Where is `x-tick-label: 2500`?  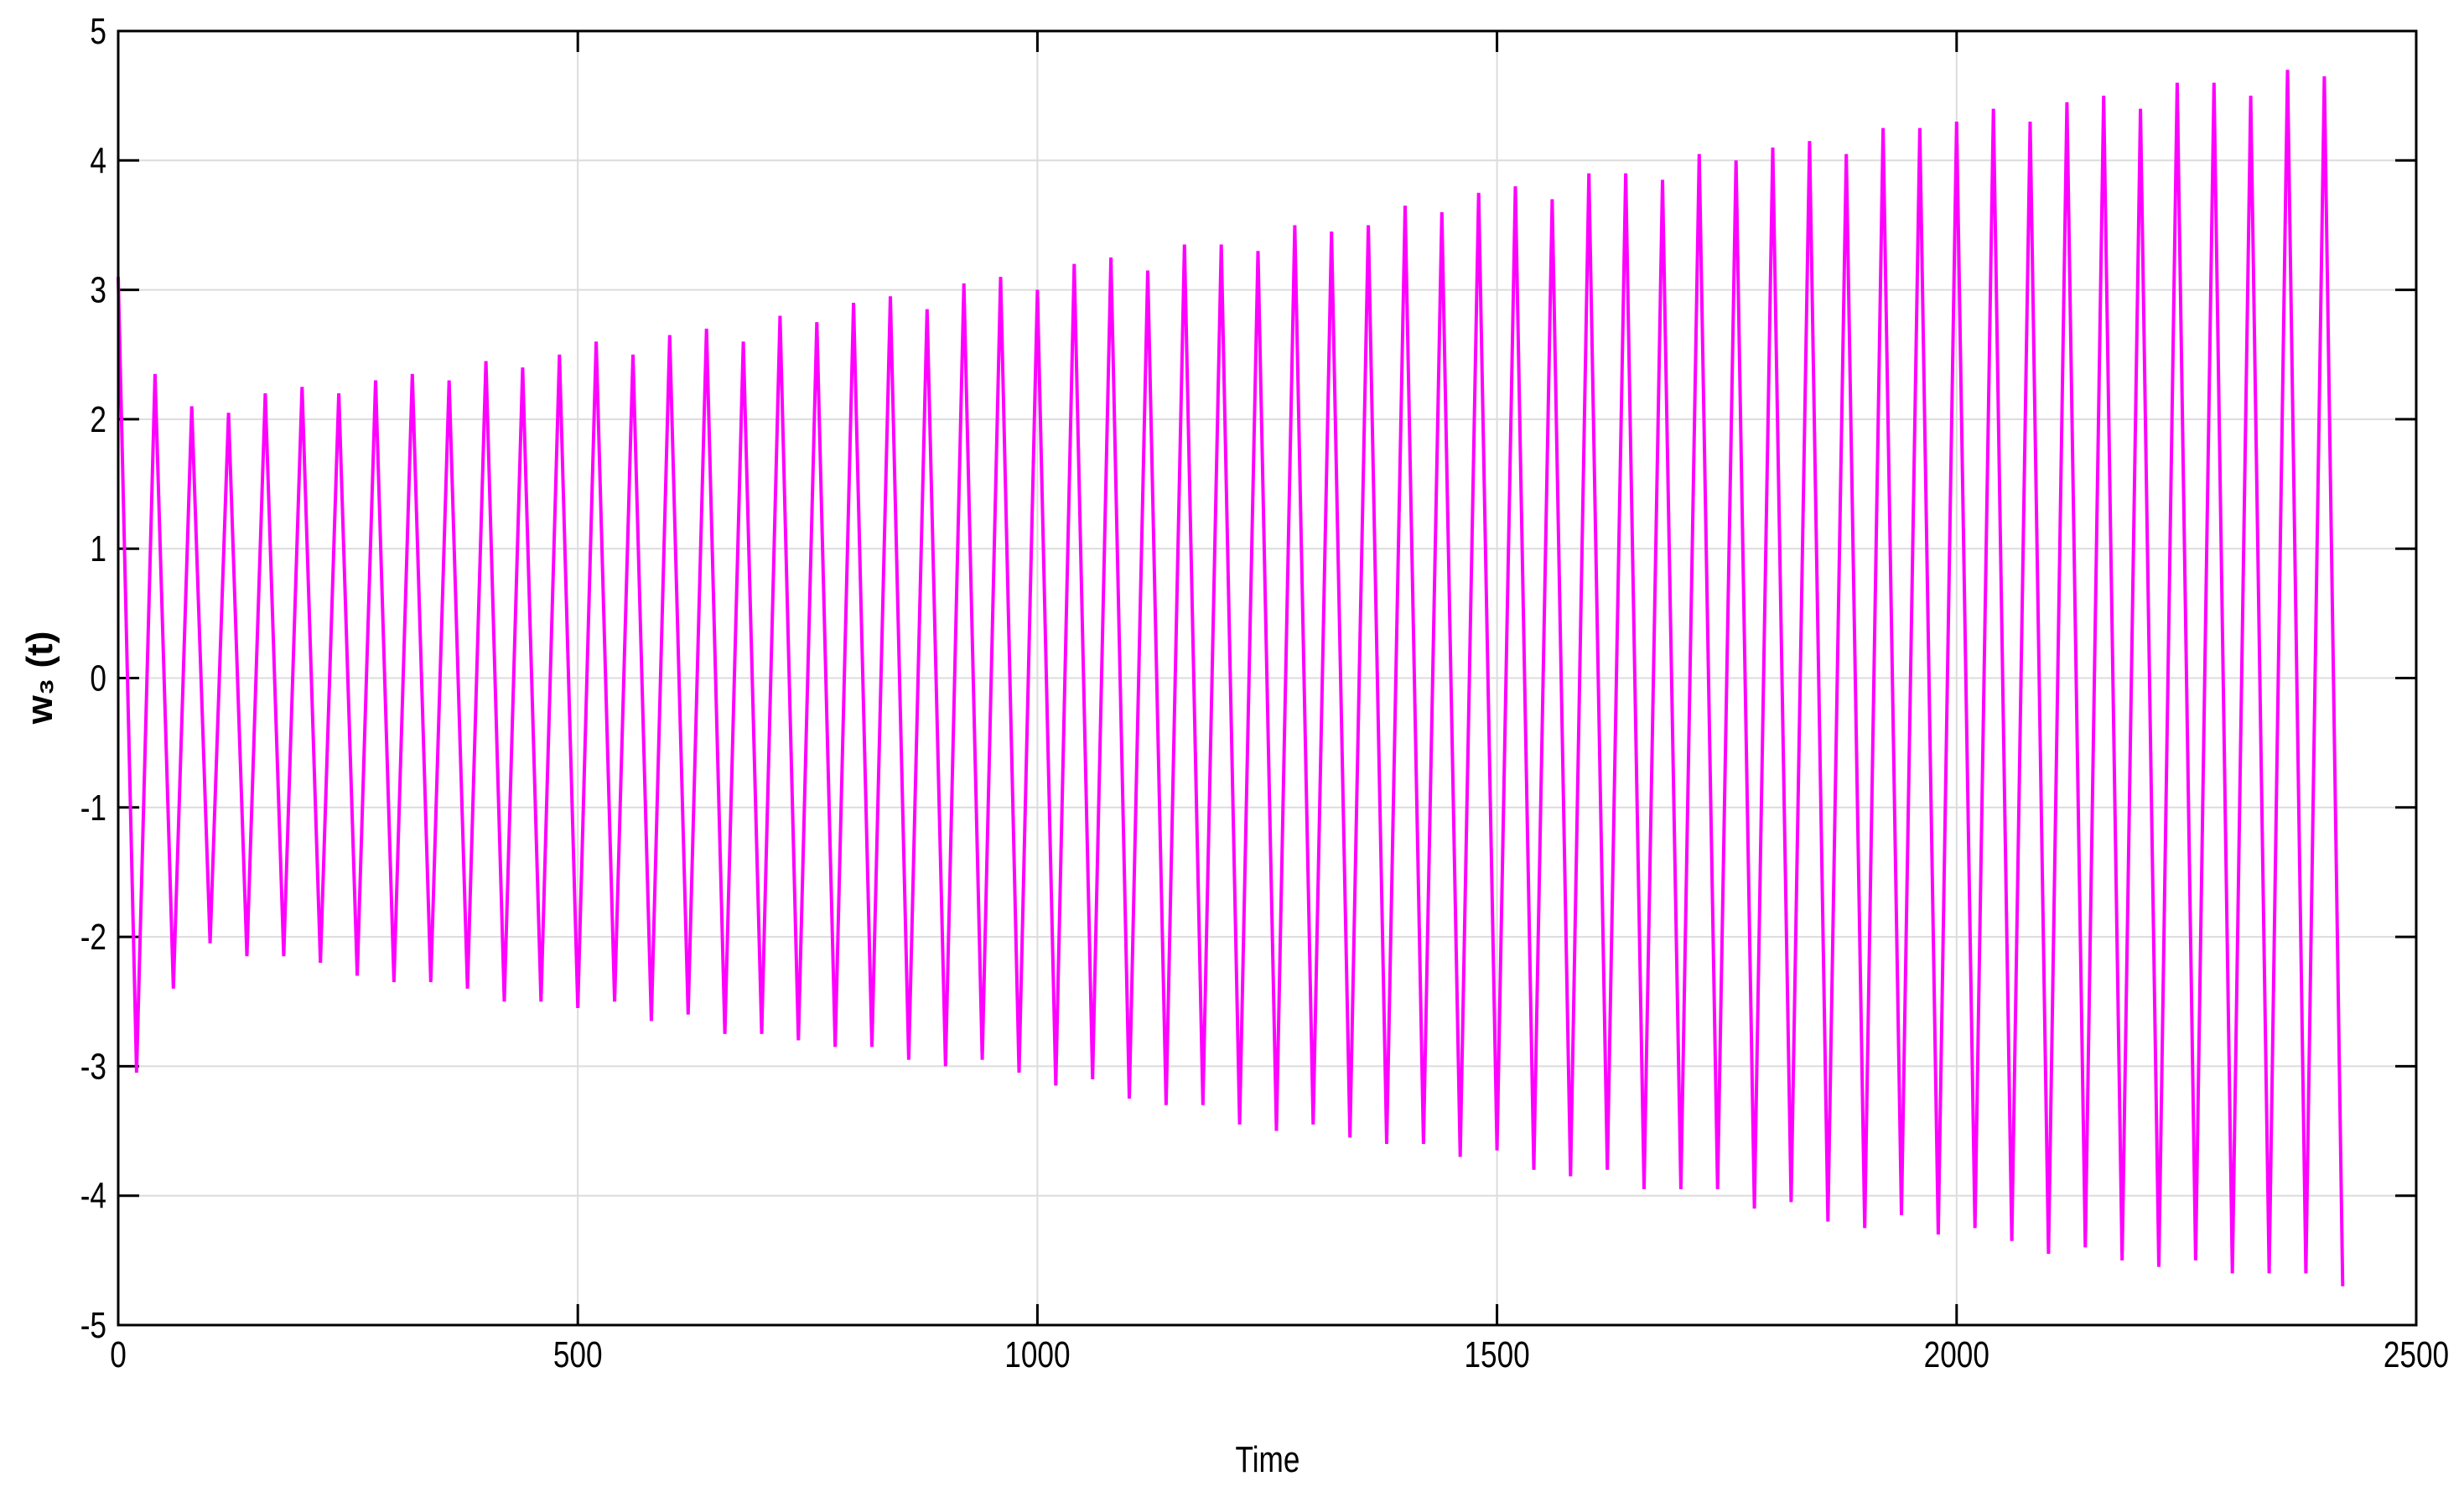
x-tick-label: 2500 is located at coordinates (2417, 1354).